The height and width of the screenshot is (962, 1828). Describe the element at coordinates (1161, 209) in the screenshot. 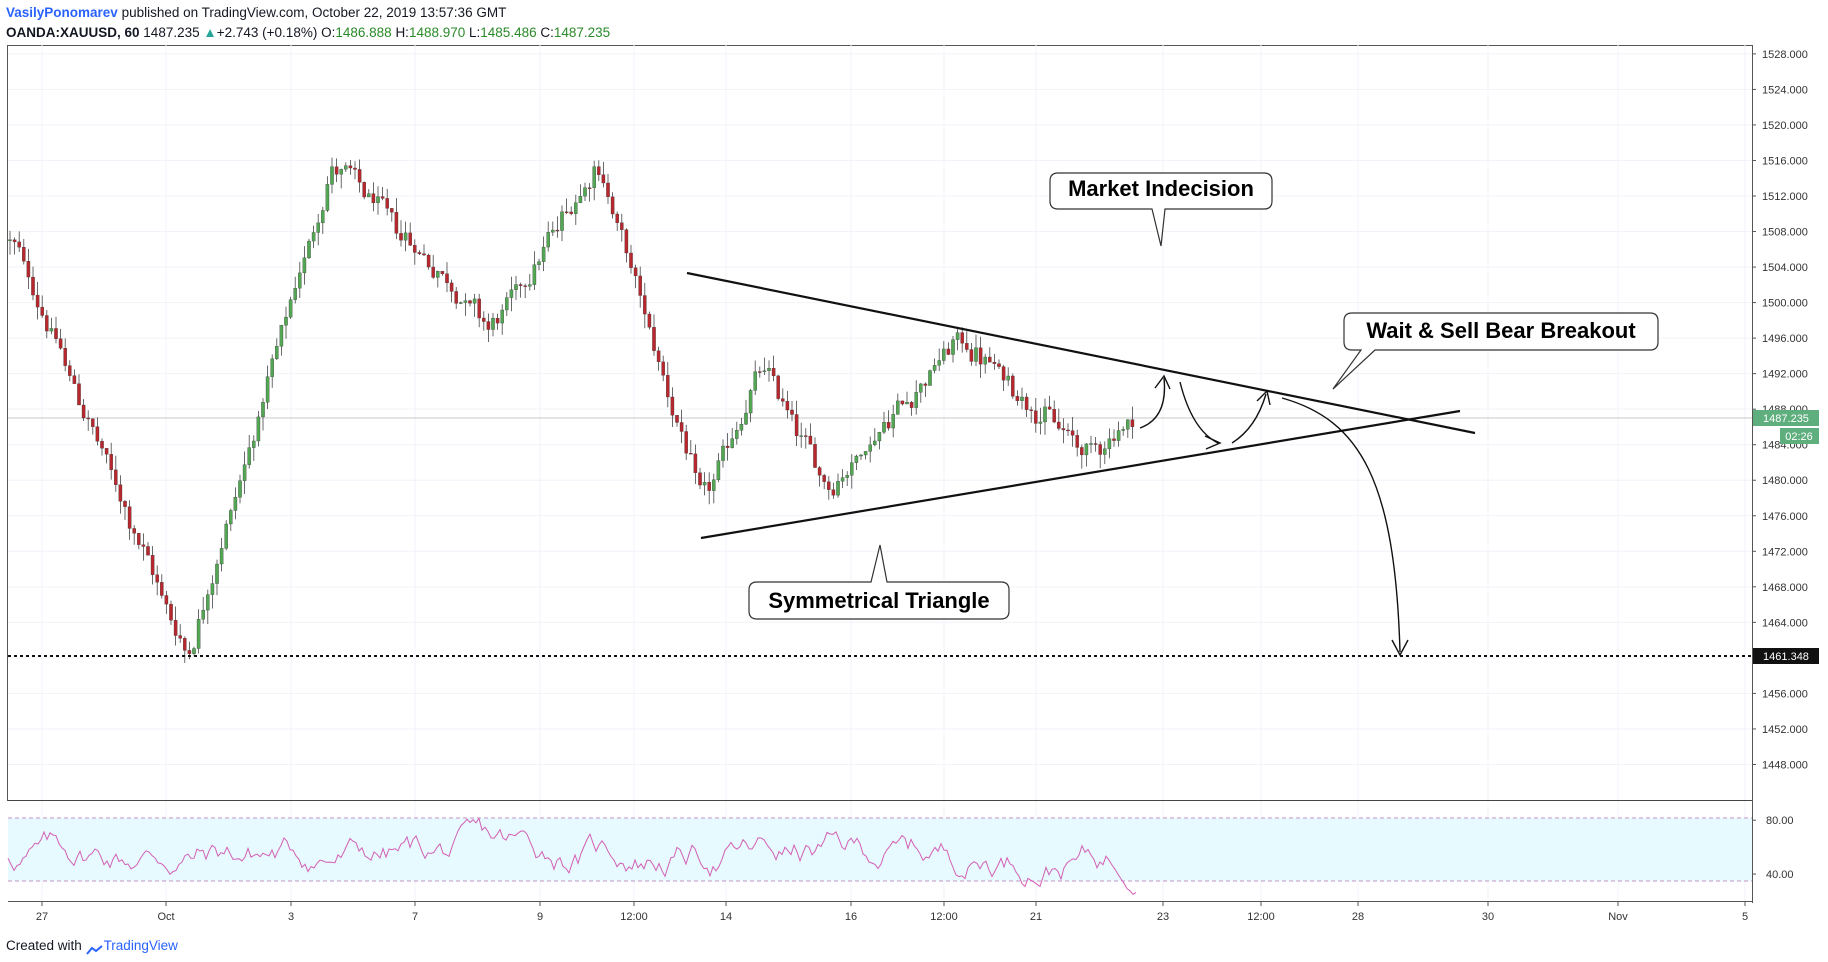

I see `callout-market-indecision: Market Indecision` at that location.